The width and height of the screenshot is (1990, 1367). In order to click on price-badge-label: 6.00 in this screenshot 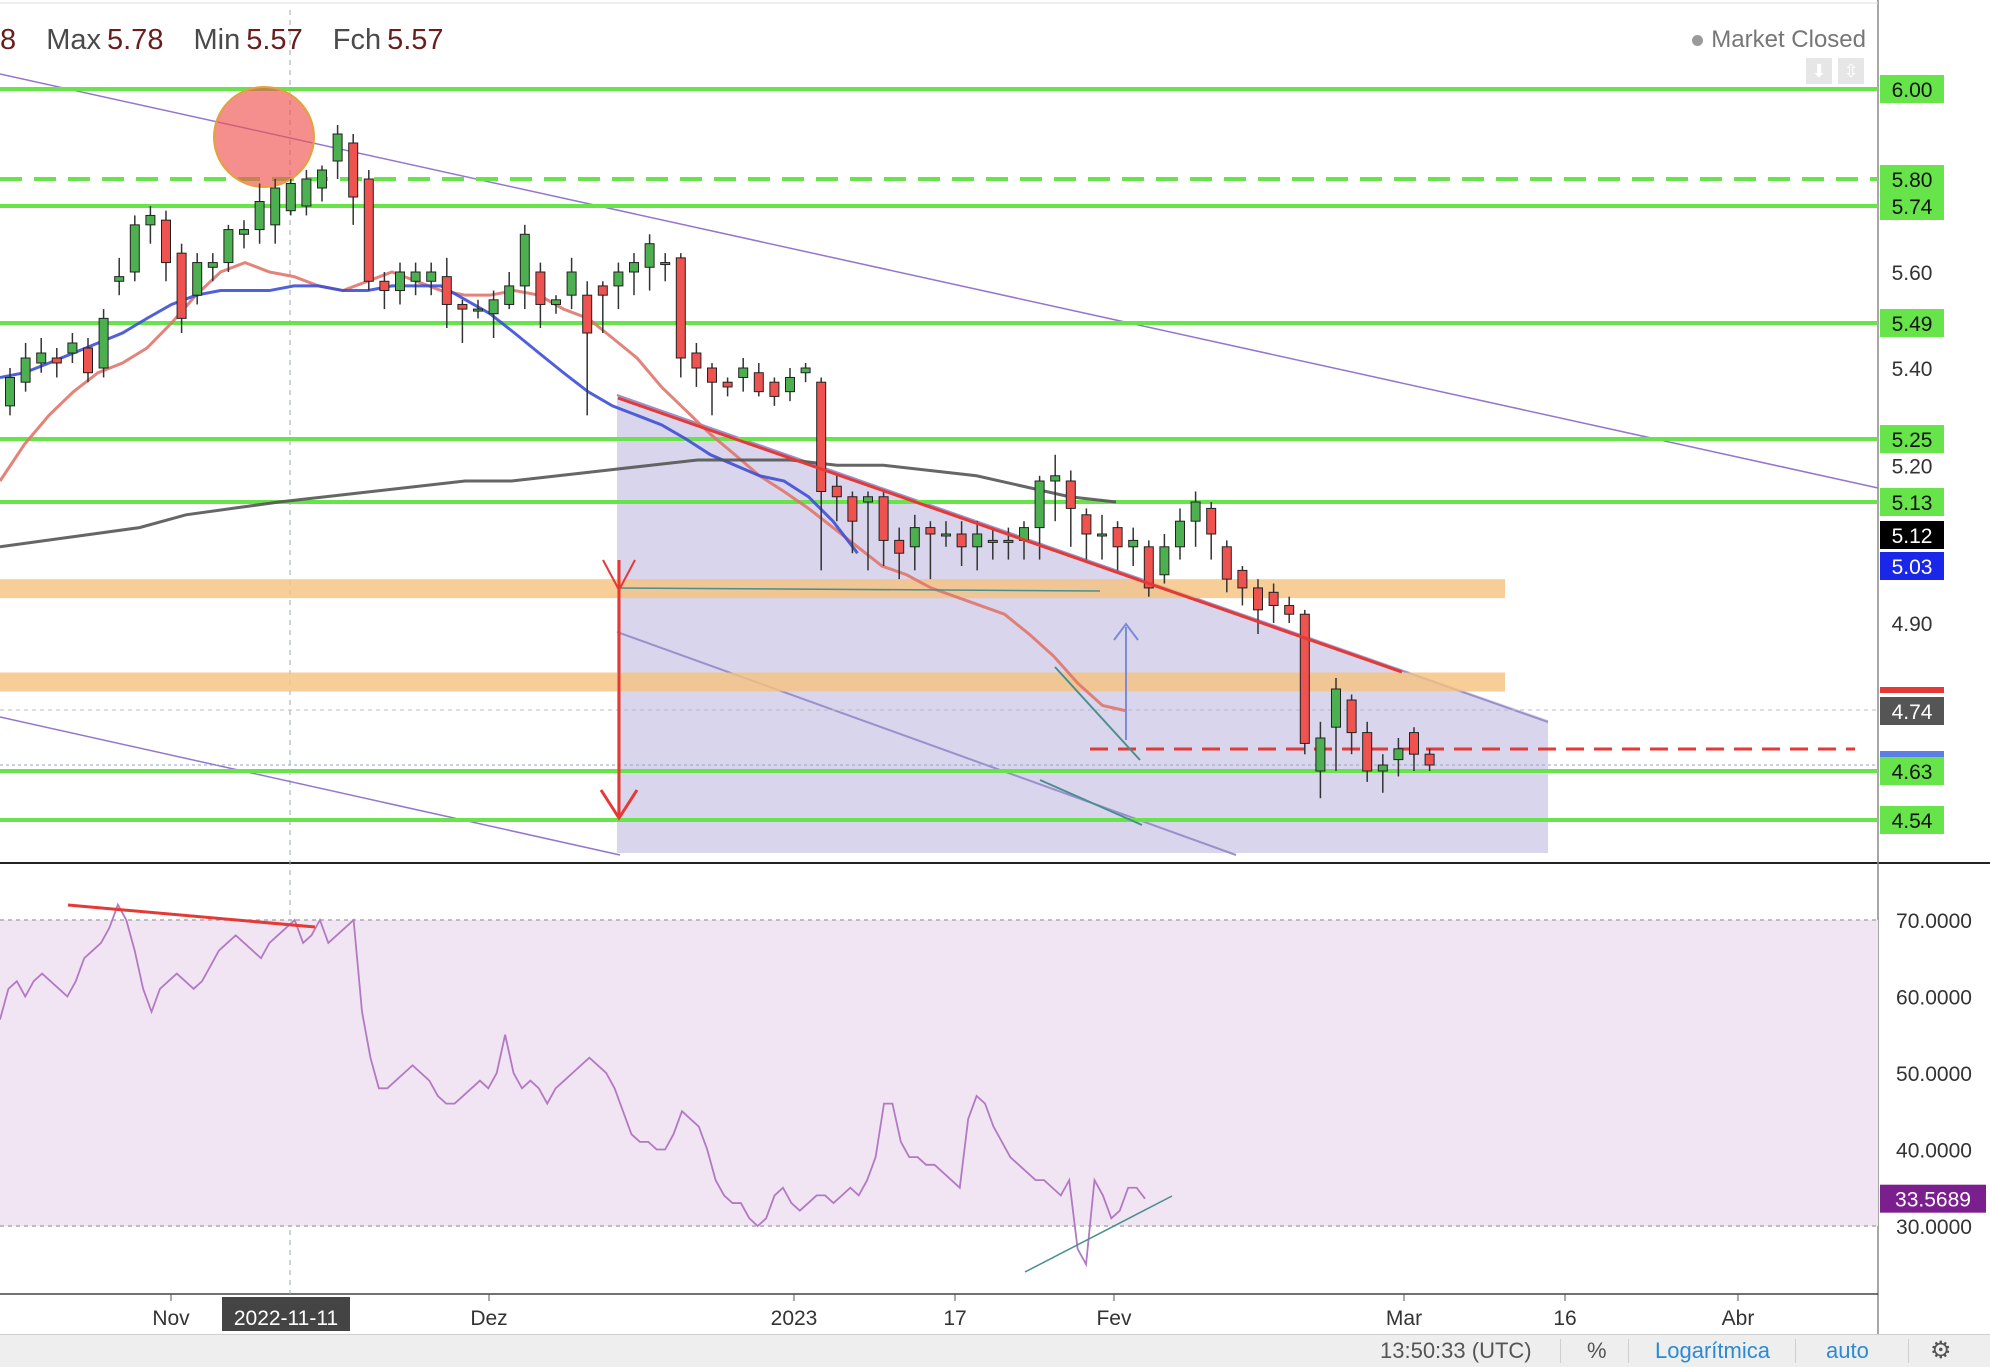, I will do `click(1912, 90)`.